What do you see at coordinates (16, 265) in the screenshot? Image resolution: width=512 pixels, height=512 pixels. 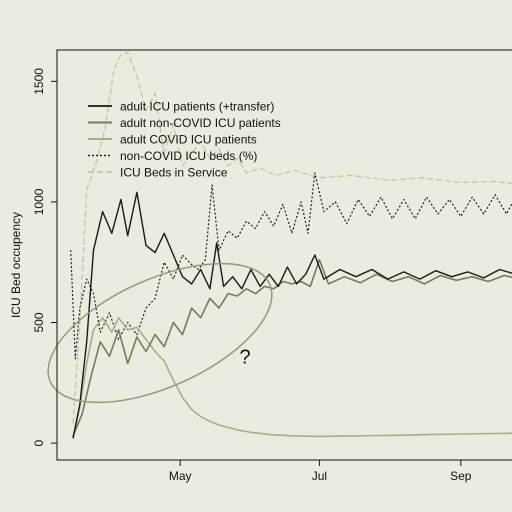 I see `y-axis-label: ICU Bed occupency` at bounding box center [16, 265].